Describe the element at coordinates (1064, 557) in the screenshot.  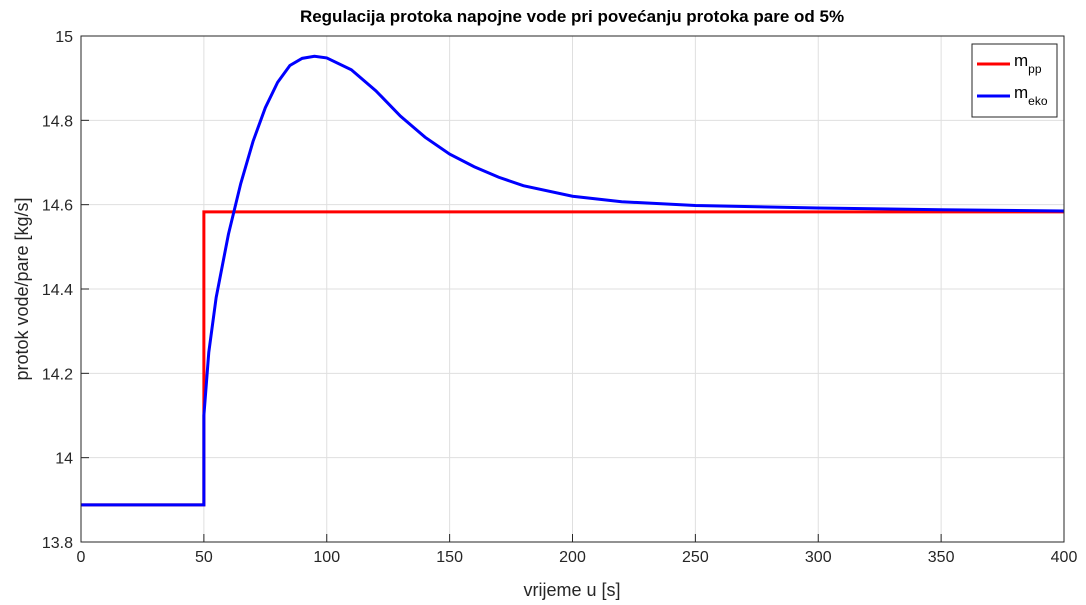
I see `x-tick-label: 400` at that location.